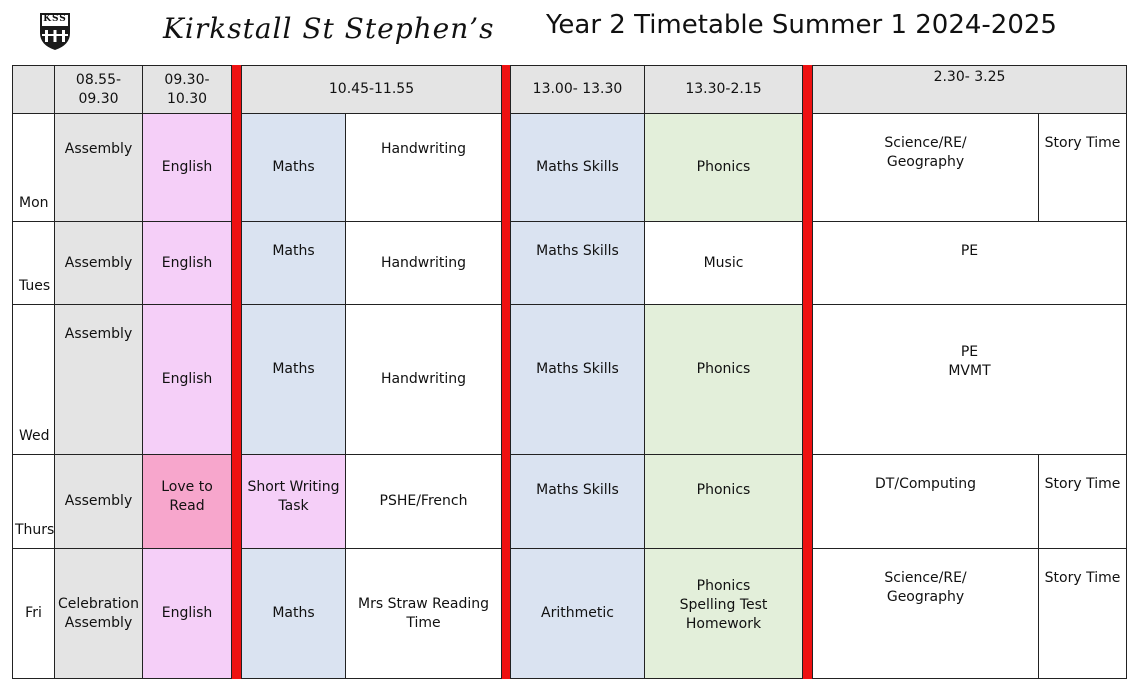 This screenshot has width=1140, height=690. Describe the element at coordinates (969, 379) in the screenshot. I see `afternoon-cell: PE MVMT` at that location.